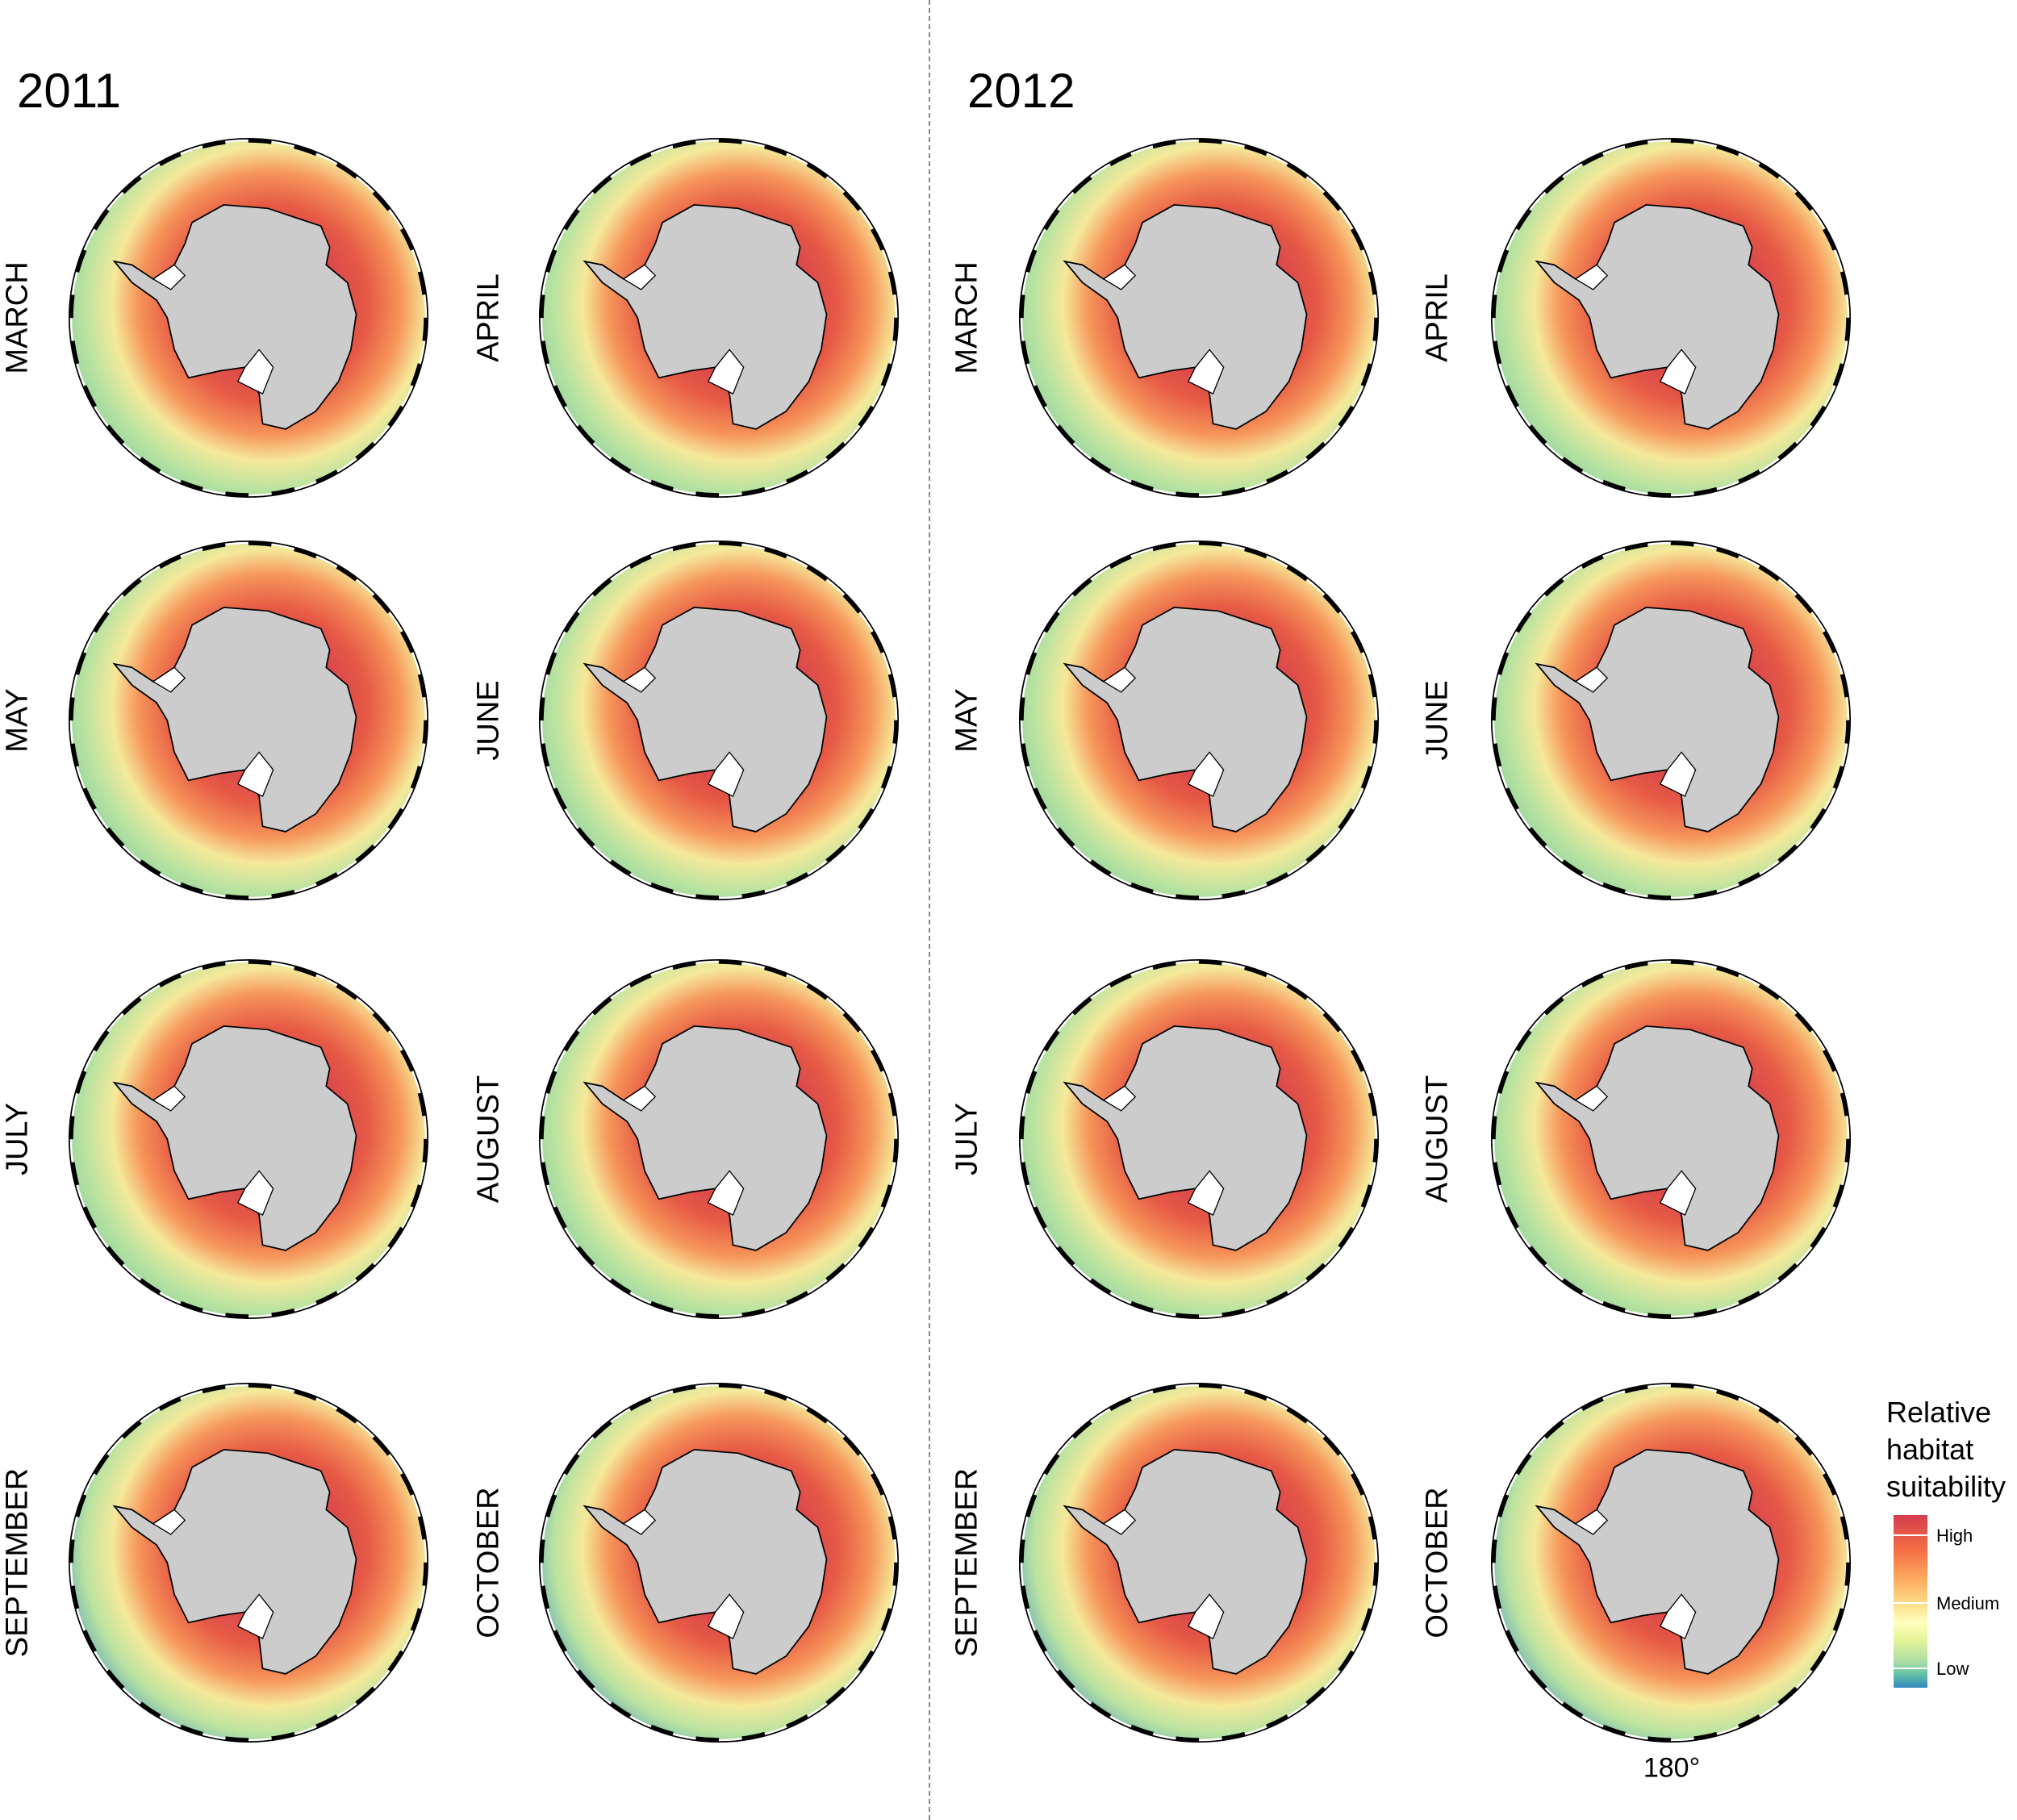 The image size is (2017, 1820). I want to click on colorbar, so click(1911, 1601).